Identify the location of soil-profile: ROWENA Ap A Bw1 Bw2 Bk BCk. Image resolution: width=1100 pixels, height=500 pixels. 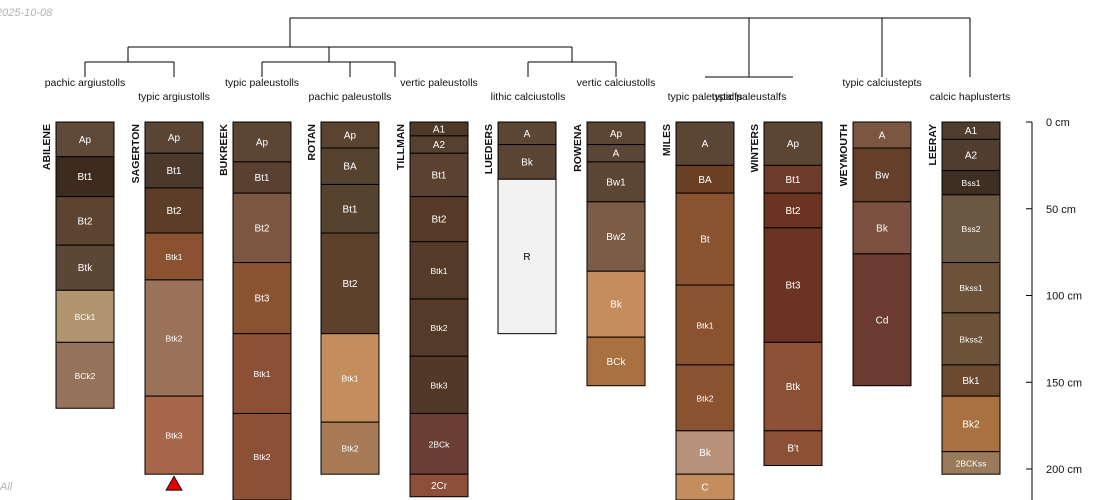
(609, 254).